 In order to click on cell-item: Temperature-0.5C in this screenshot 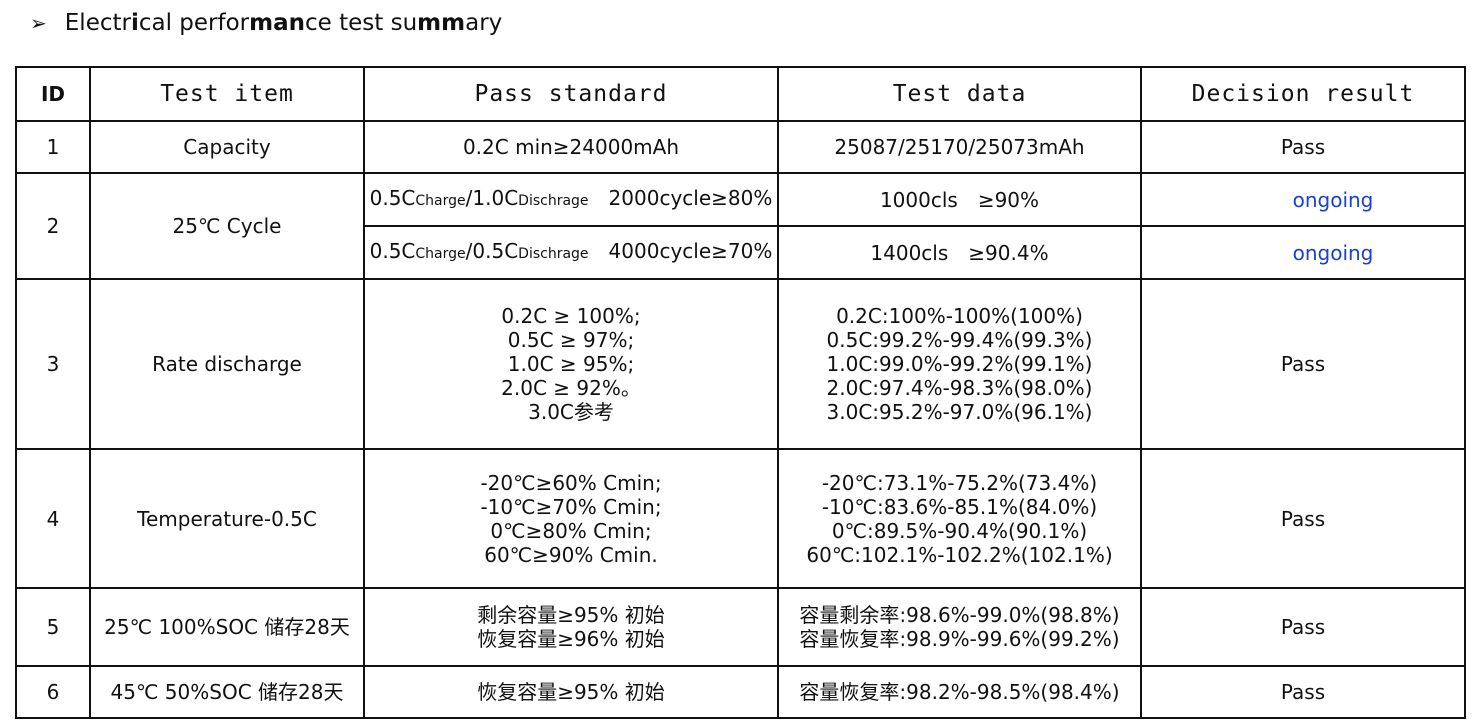, I will do `click(227, 518)`.